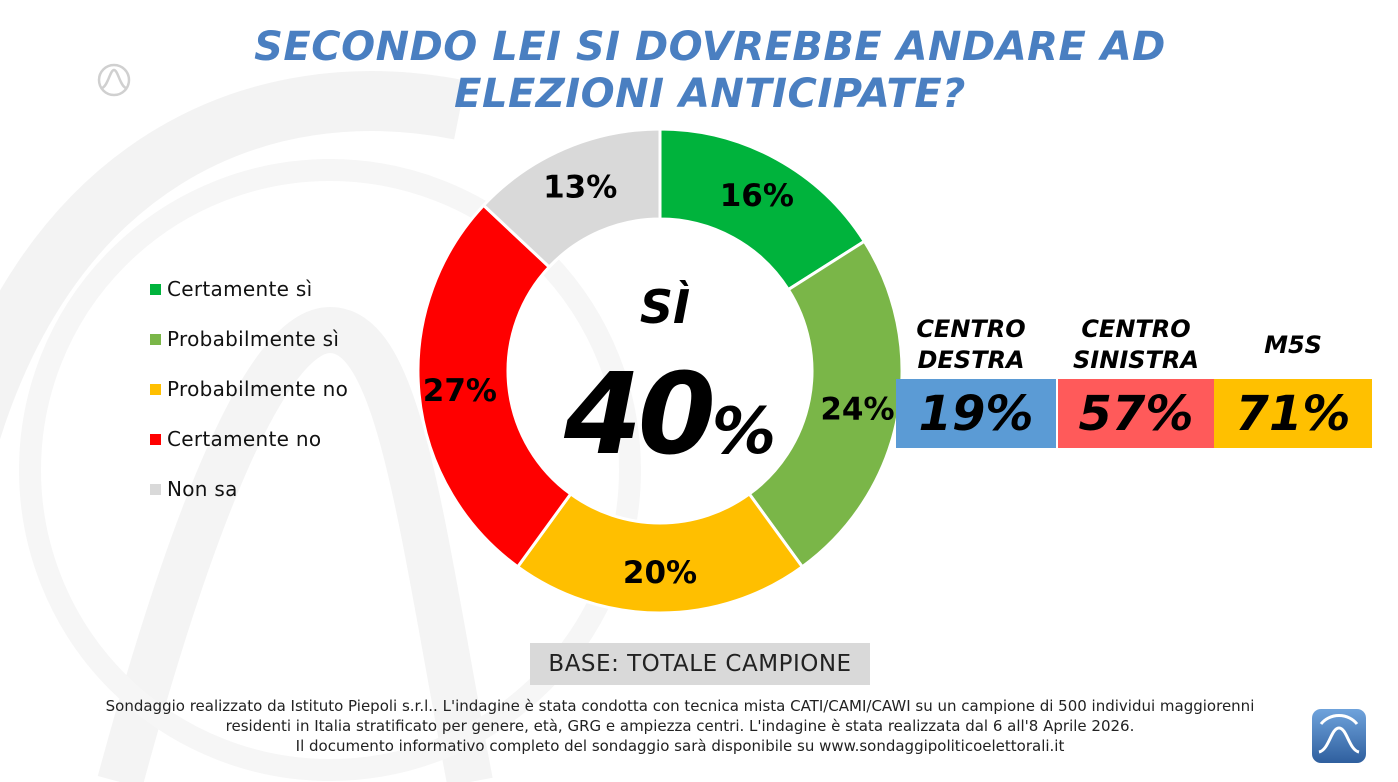  I want to click on center-label: SÌ, so click(665, 307).